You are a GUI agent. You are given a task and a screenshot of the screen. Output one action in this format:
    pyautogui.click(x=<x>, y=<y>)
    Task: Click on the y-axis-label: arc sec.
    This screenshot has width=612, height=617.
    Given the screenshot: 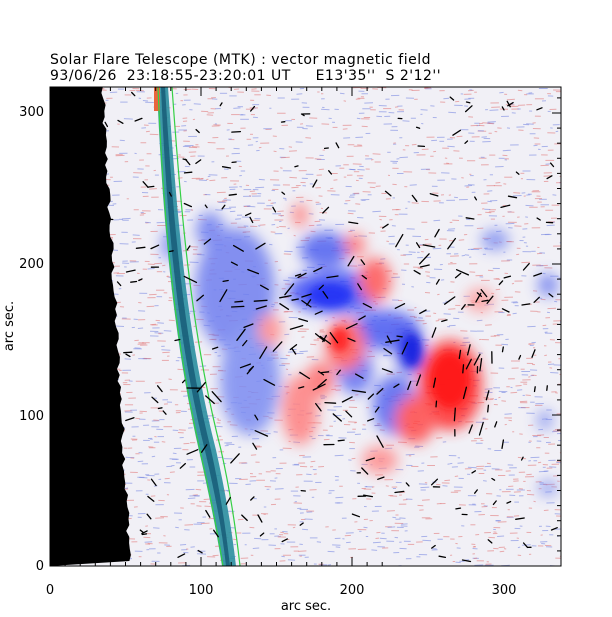 What is the action you would take?
    pyautogui.click(x=9, y=326)
    